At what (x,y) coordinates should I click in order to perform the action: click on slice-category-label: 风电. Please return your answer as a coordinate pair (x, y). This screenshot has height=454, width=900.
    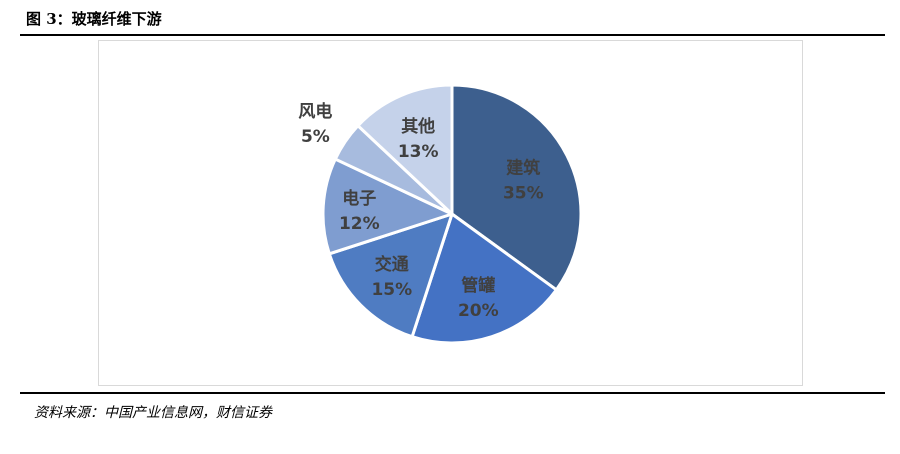
    Looking at the image, I should click on (315, 111).